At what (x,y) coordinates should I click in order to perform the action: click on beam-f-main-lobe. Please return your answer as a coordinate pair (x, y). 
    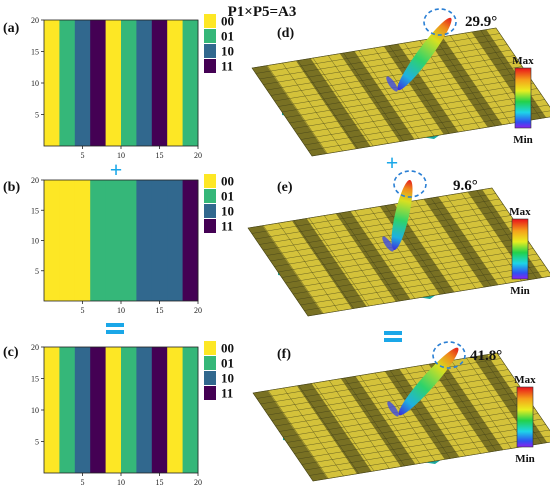
    Looking at the image, I should click on (428, 381).